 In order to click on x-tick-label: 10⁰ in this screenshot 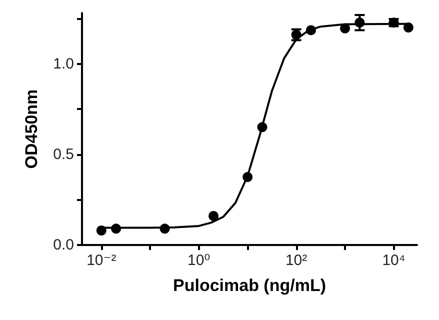, I will do `click(198, 260)`.